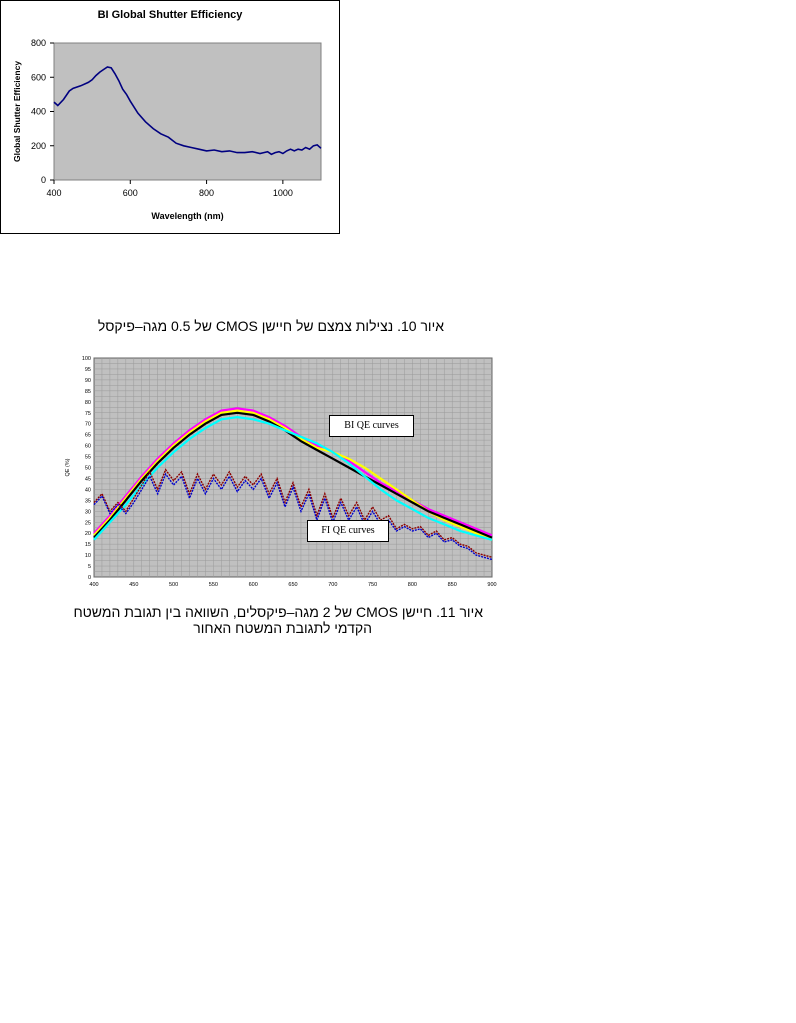 The height and width of the screenshot is (1023, 796). Describe the element at coordinates (88, 556) in the screenshot. I see `chart2-y-tick-label: 10` at that location.